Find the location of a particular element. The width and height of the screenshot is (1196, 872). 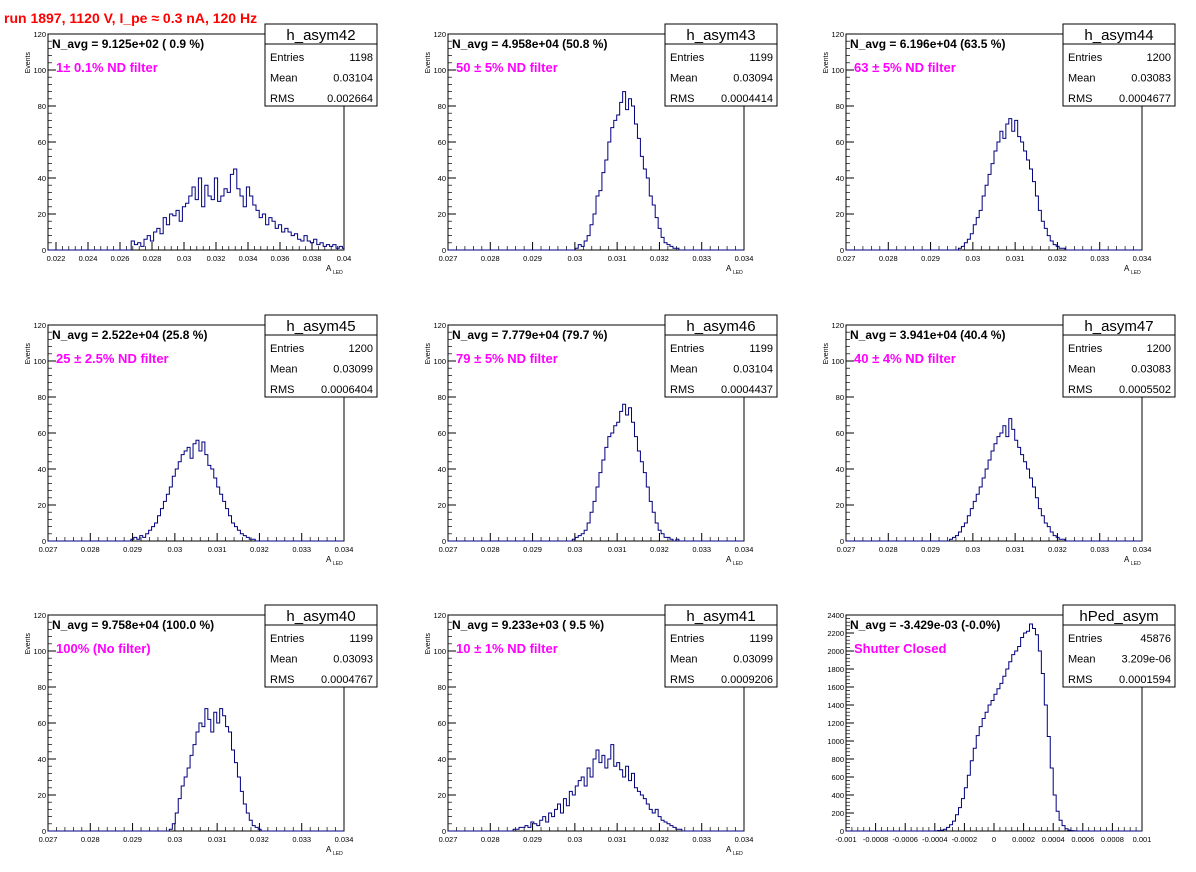

stats-value: 0.0009206 is located at coordinates (747, 680).